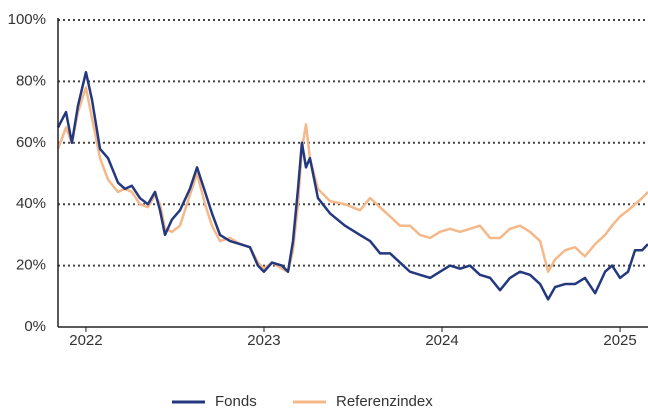 The image size is (648, 410). What do you see at coordinates (31, 265) in the screenshot?
I see `y-tick-label: 20%` at bounding box center [31, 265].